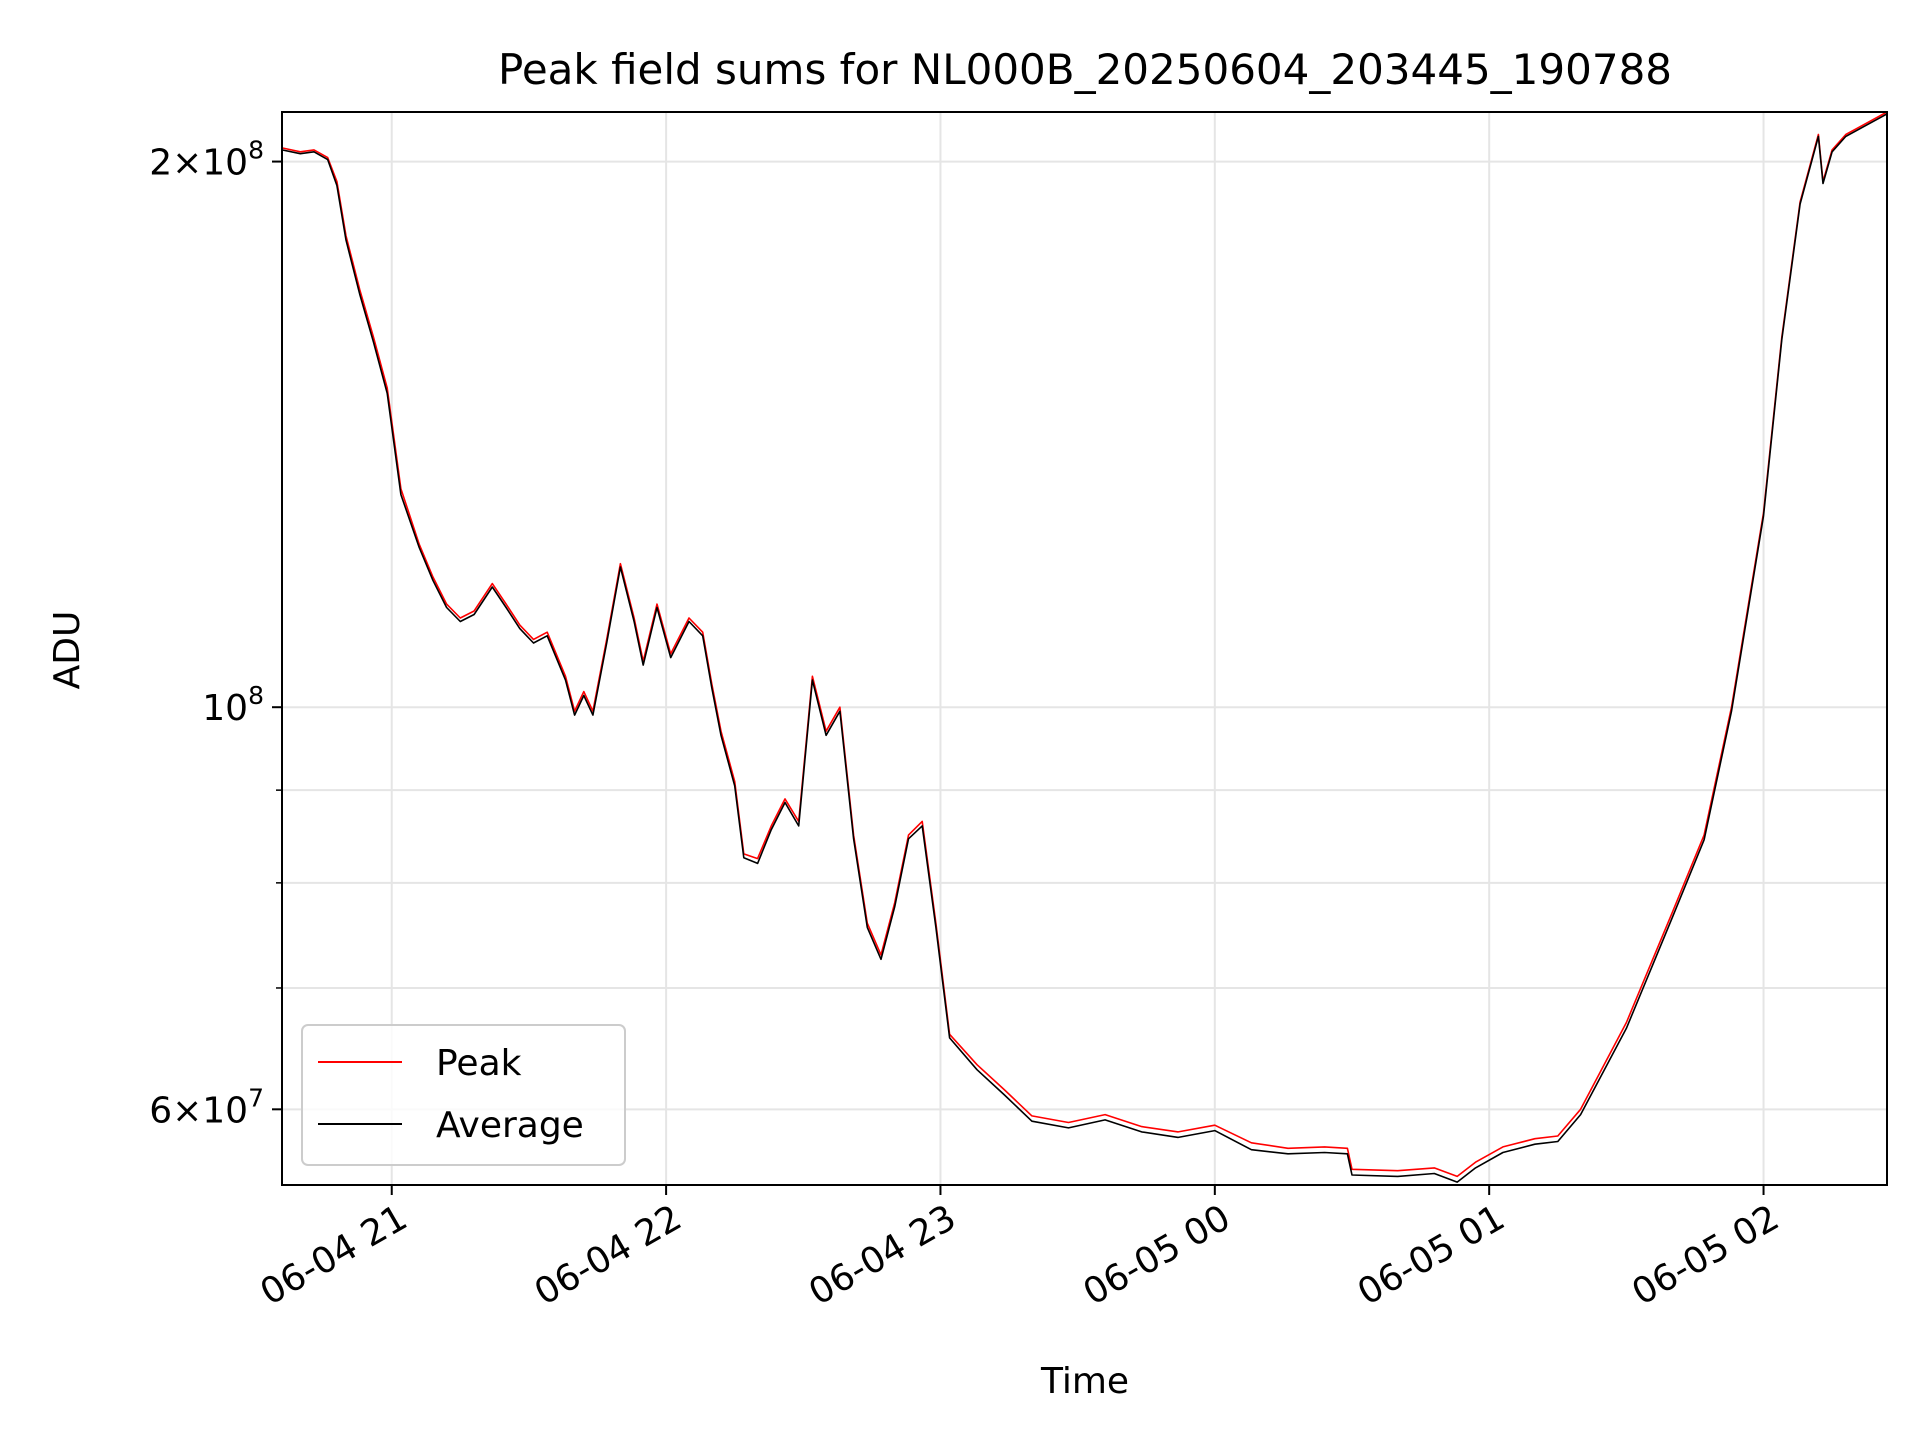  Describe the element at coordinates (67, 650) in the screenshot. I see `y-axis-label: ADU` at that location.